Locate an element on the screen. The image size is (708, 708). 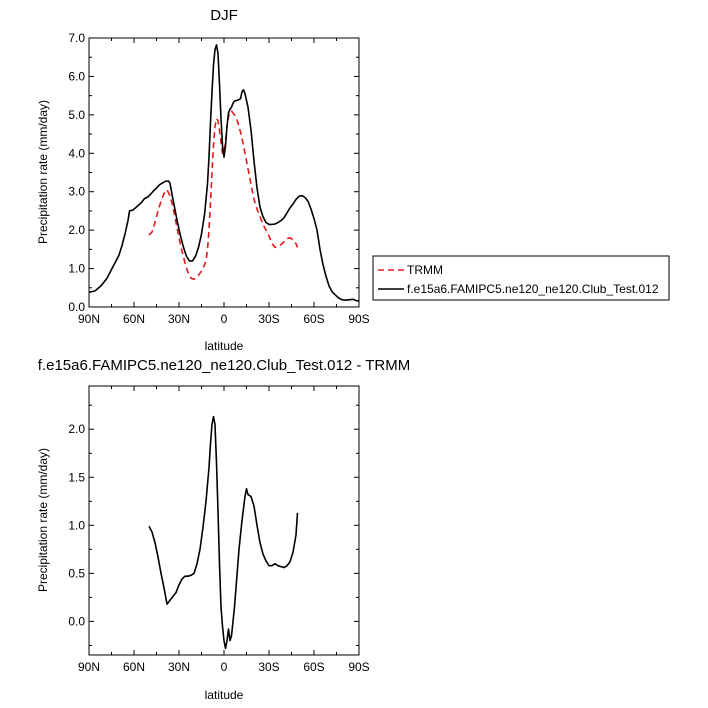
chart-top-y-axis-label: Precipitation rate (mm/day) is located at coordinates (43, 172).